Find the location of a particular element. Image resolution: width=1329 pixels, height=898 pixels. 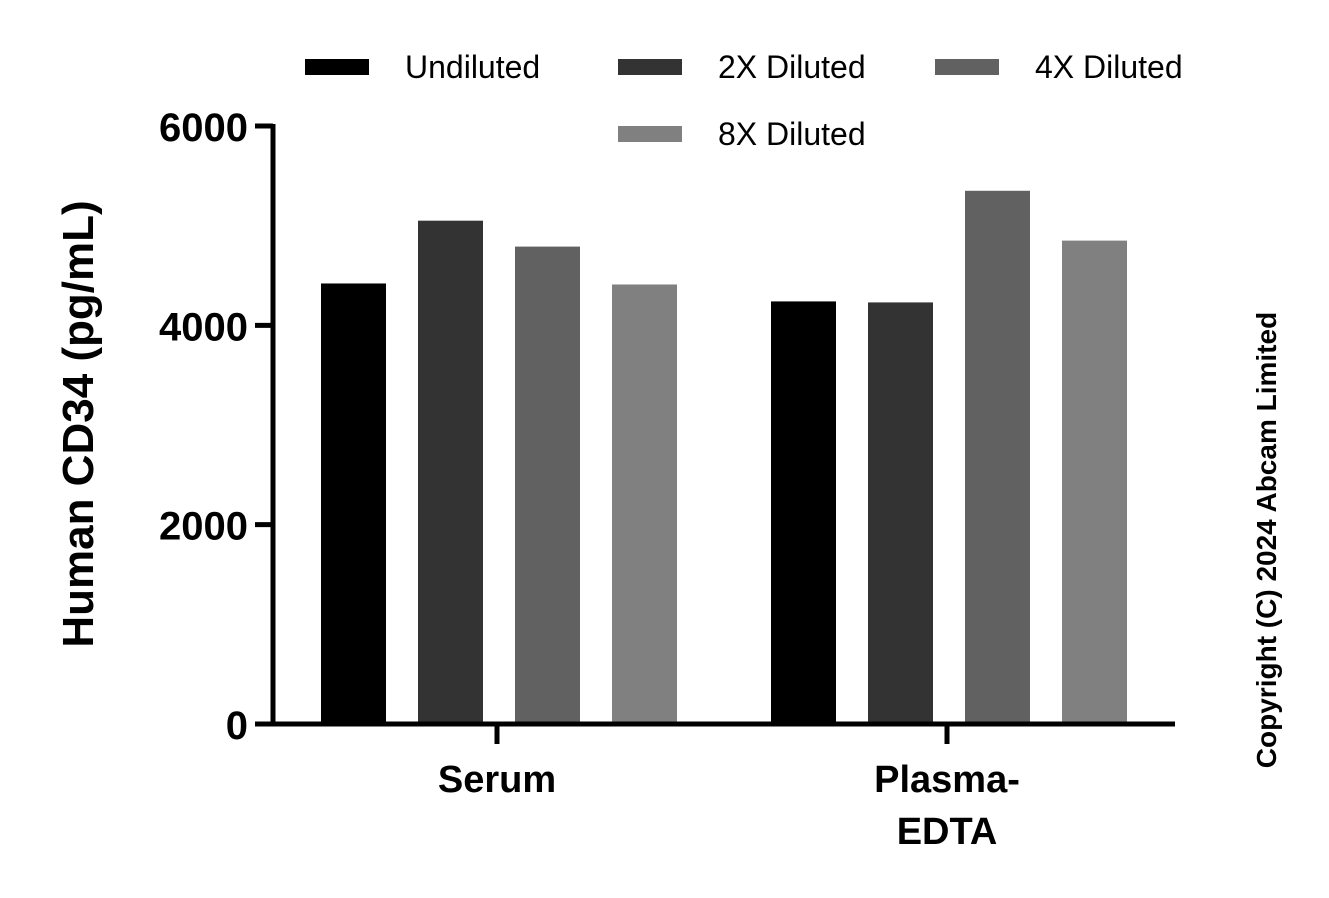

legend-label: 2X Diluted is located at coordinates (792, 67).